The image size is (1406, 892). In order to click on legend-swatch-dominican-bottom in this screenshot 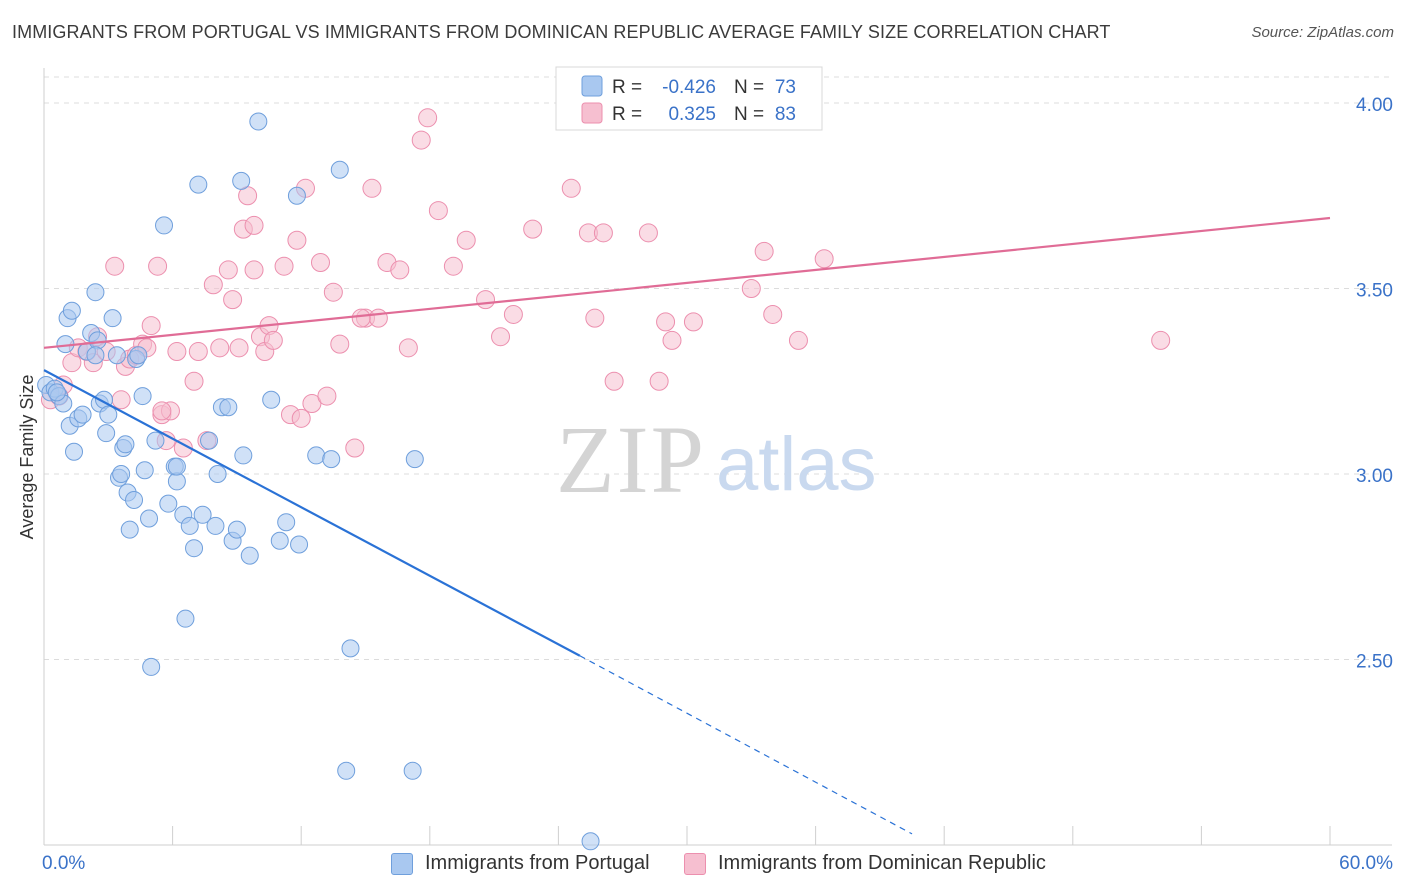, I will do `click(695, 863)`.